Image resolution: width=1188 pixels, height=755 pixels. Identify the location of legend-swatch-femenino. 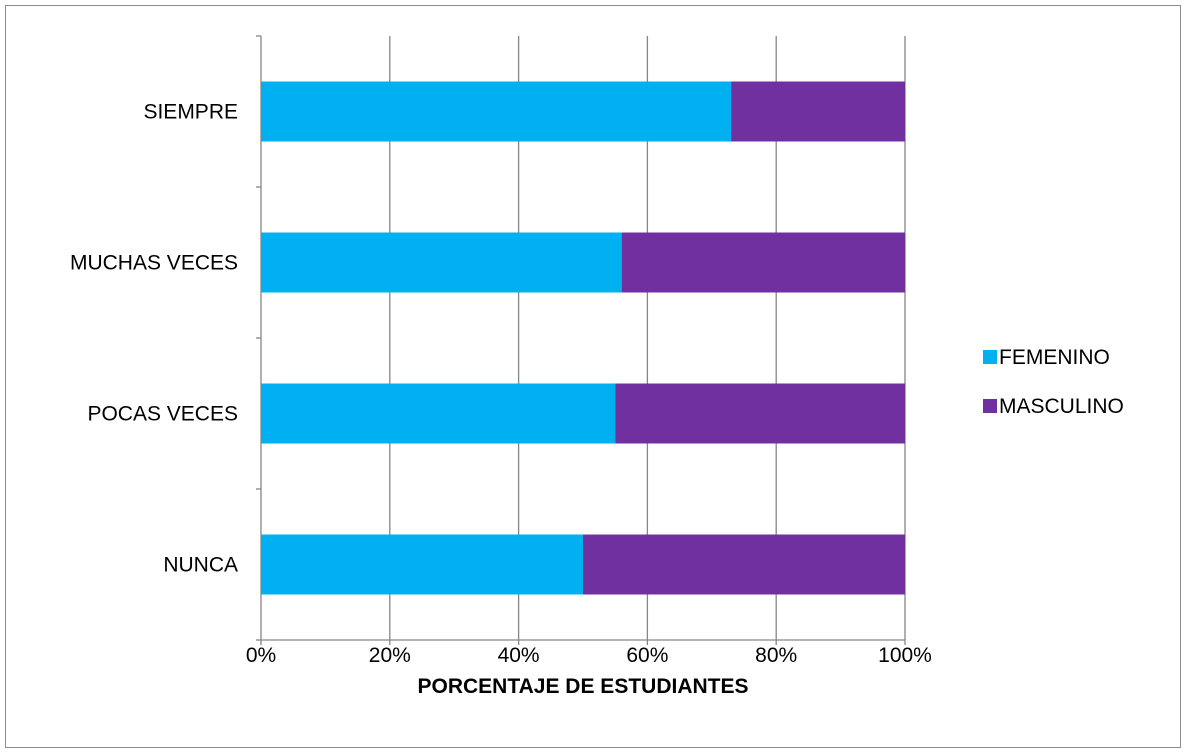
(990, 357).